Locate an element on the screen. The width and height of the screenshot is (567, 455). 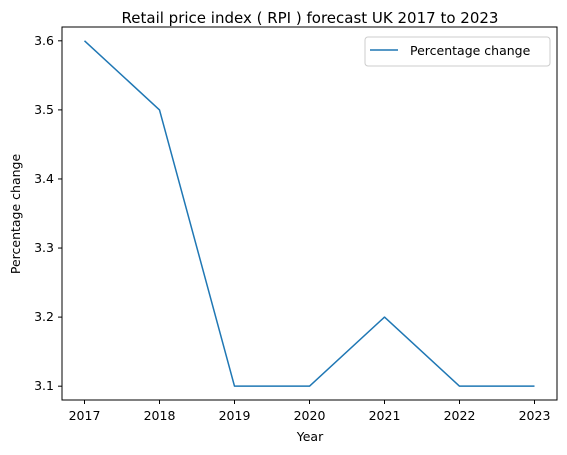
x-tick-label: 2022 is located at coordinates (460, 415).